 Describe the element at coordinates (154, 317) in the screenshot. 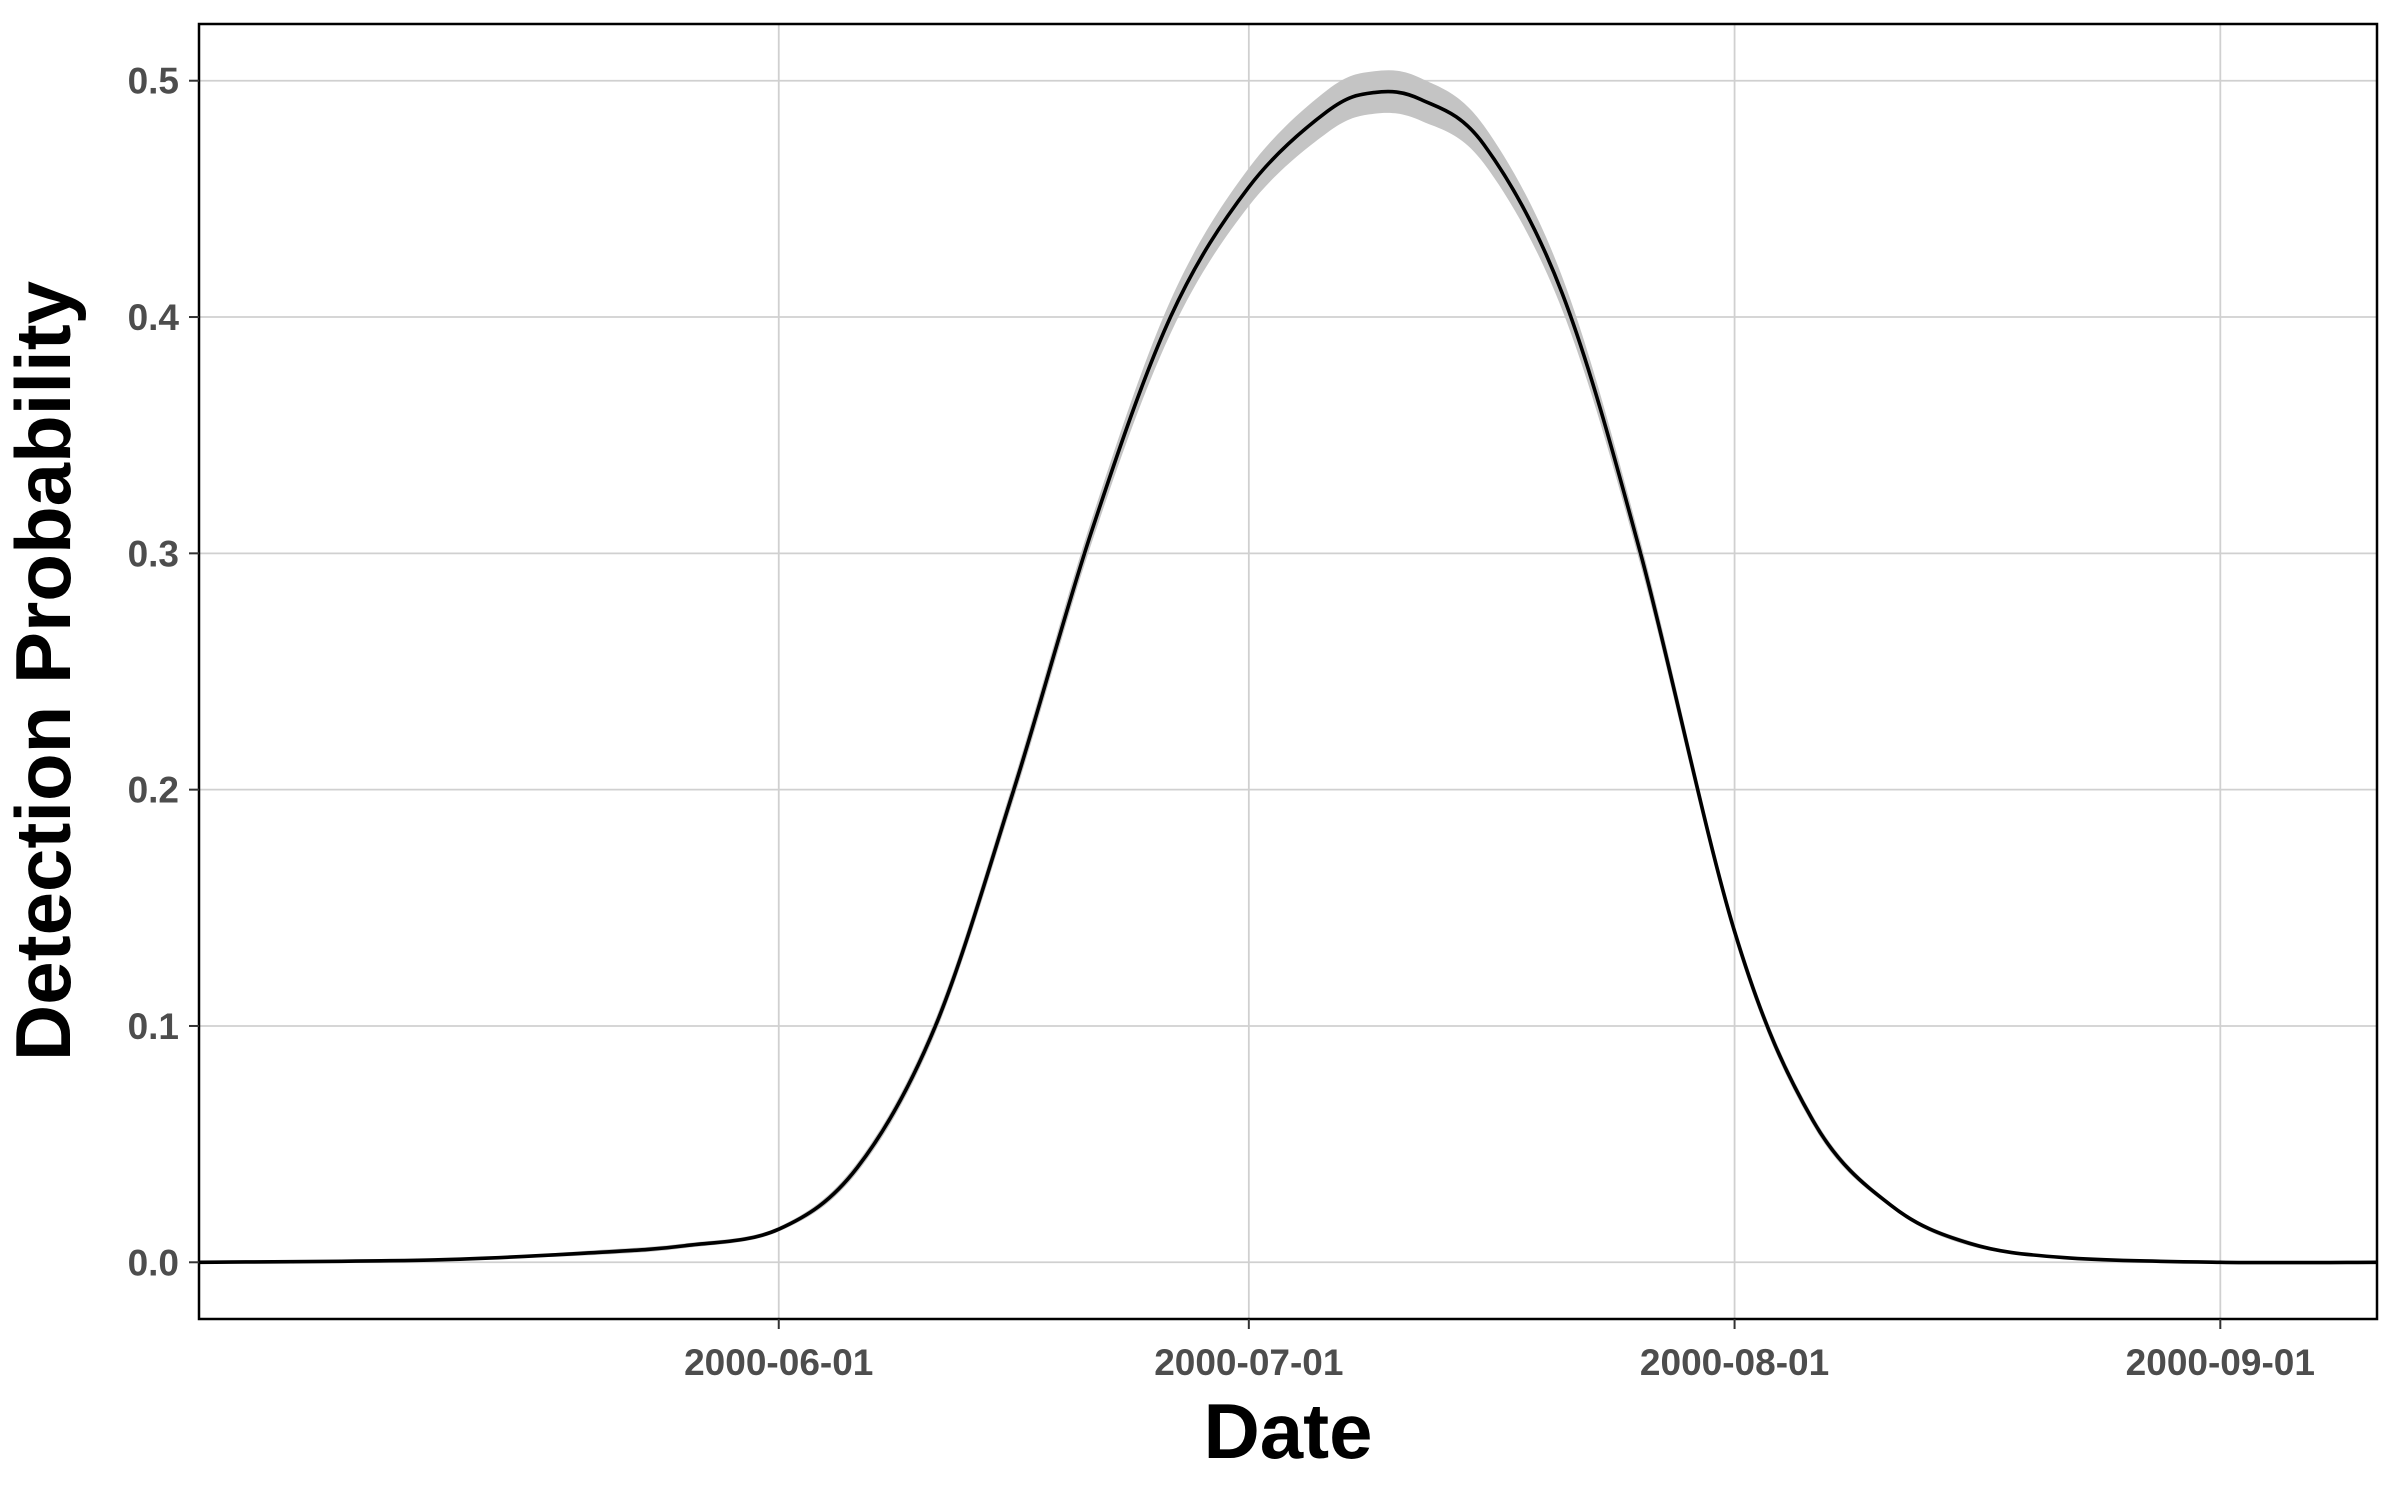

I see `y-tick-label: 0.4` at that location.